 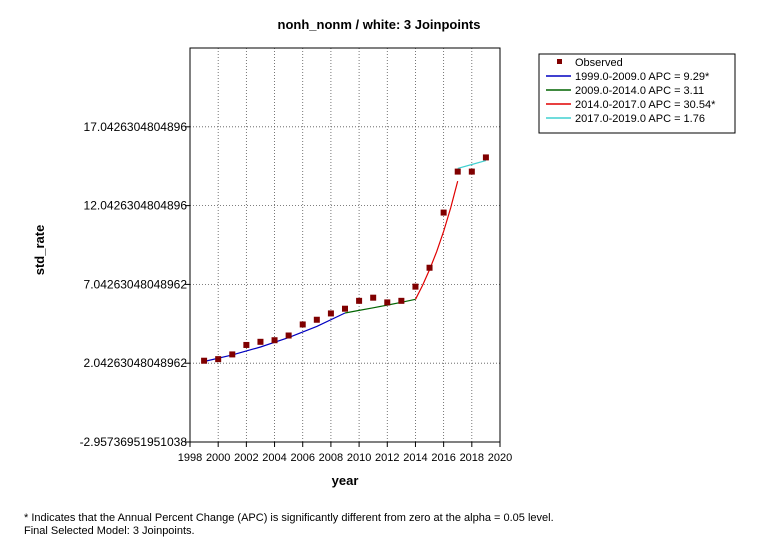 What do you see at coordinates (39, 250) in the screenshot?
I see `y-axis-title: std_rate` at bounding box center [39, 250].